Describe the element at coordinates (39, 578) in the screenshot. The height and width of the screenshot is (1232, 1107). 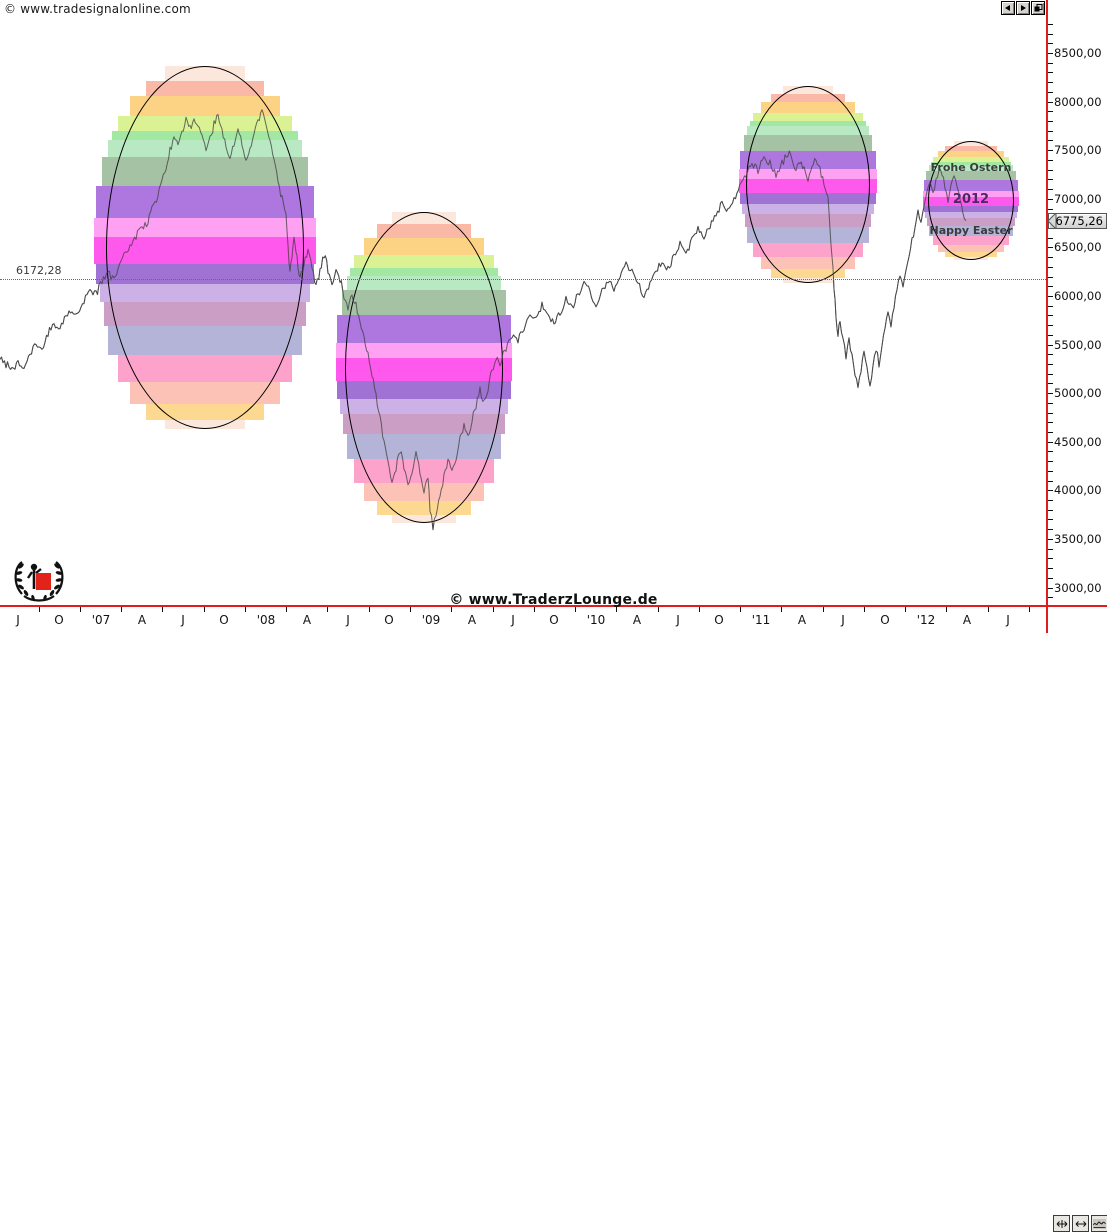
I see `traderz-lounge-logo` at that location.